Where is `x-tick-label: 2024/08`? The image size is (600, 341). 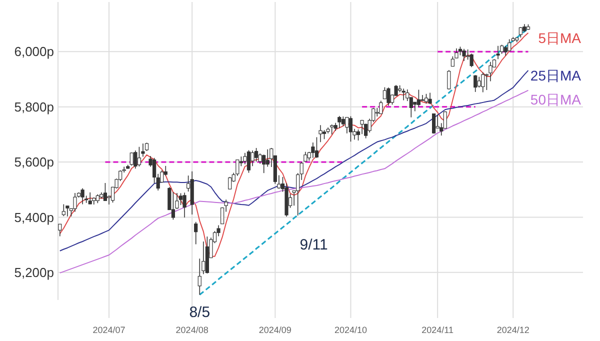
x-tick-label: 2024/08 is located at coordinates (192, 330).